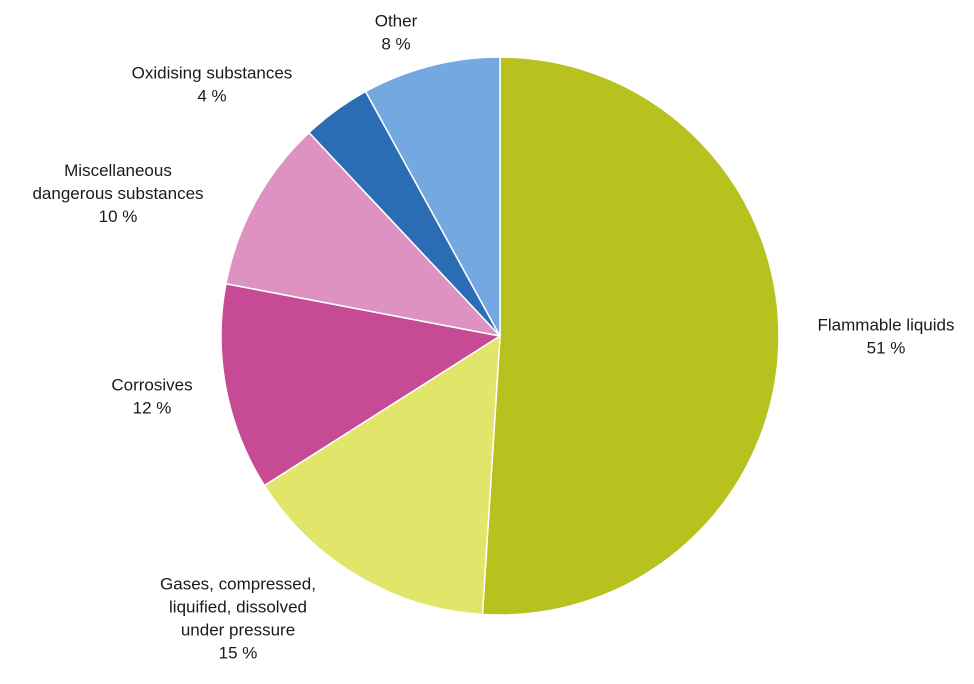 The image size is (974, 684). Describe the element at coordinates (238, 653) in the screenshot. I see `pie-value-label: 15 %` at that location.